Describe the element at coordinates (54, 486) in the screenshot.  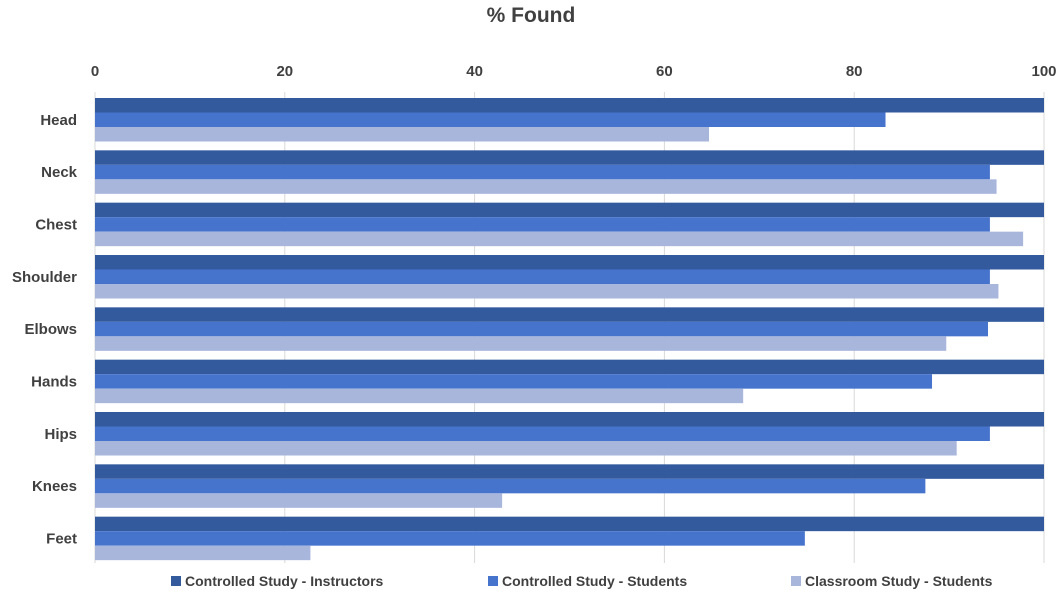
I see `category-label: Knees` at that location.